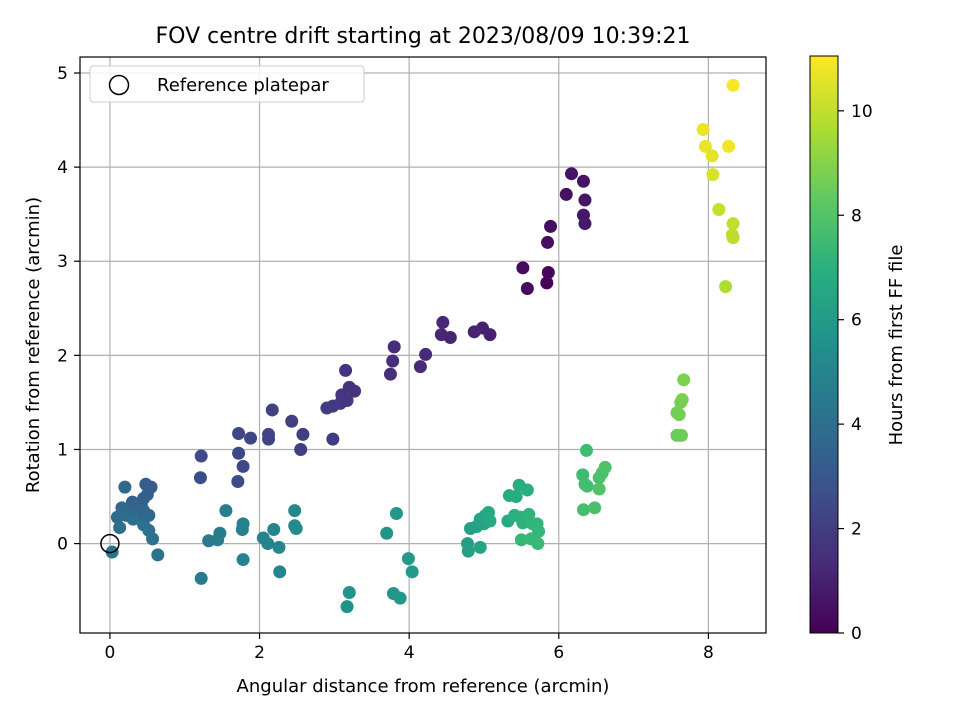 The image size is (960, 720). I want to click on colorbar-tick-label: 2, so click(856, 530).